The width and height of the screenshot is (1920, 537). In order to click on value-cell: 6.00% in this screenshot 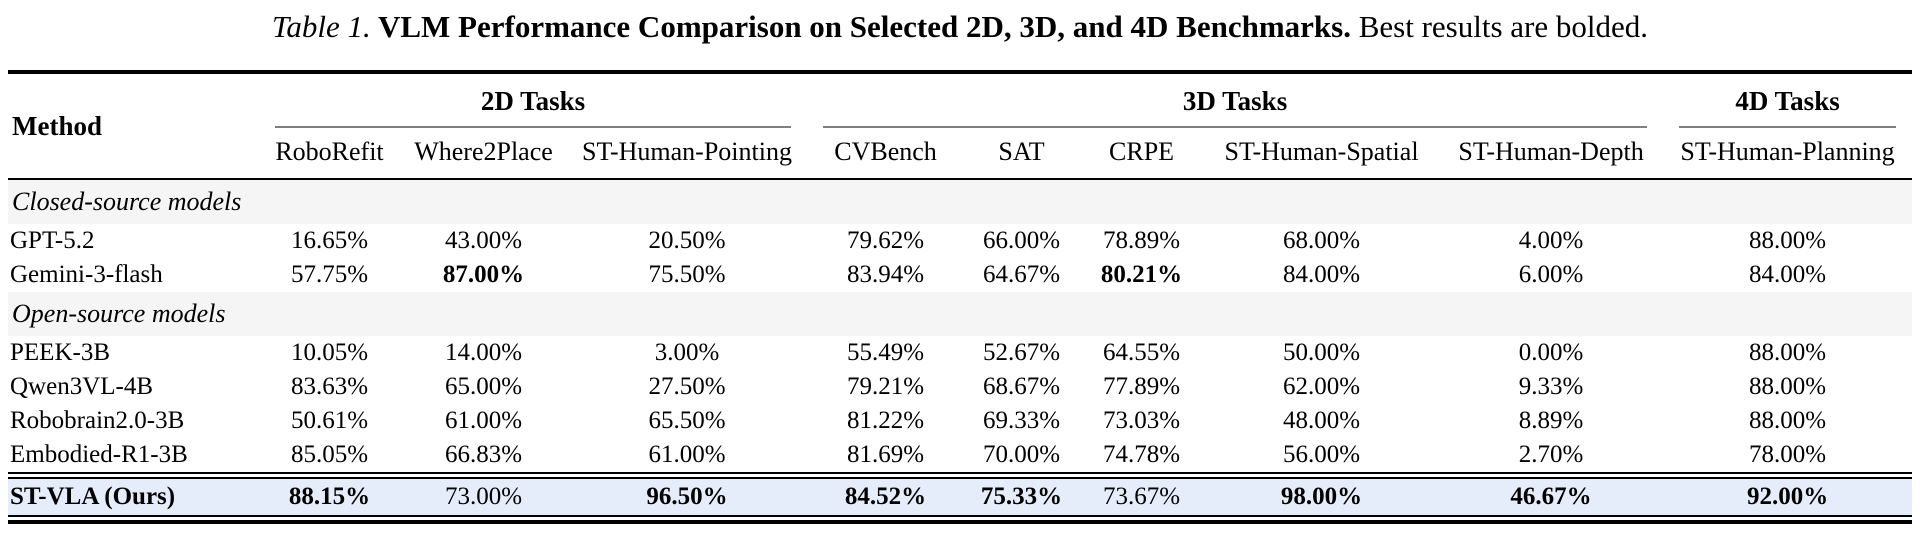, I will do `click(1551, 274)`.